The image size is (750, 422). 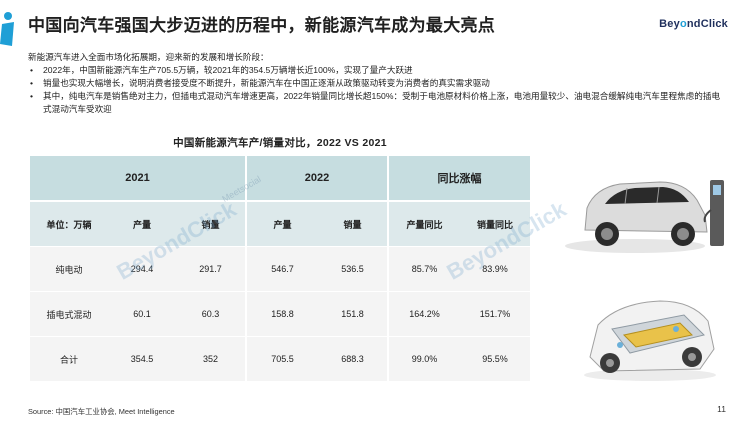 What do you see at coordinates (142, 314) in the screenshot?
I see `table-cell: 60.1` at bounding box center [142, 314].